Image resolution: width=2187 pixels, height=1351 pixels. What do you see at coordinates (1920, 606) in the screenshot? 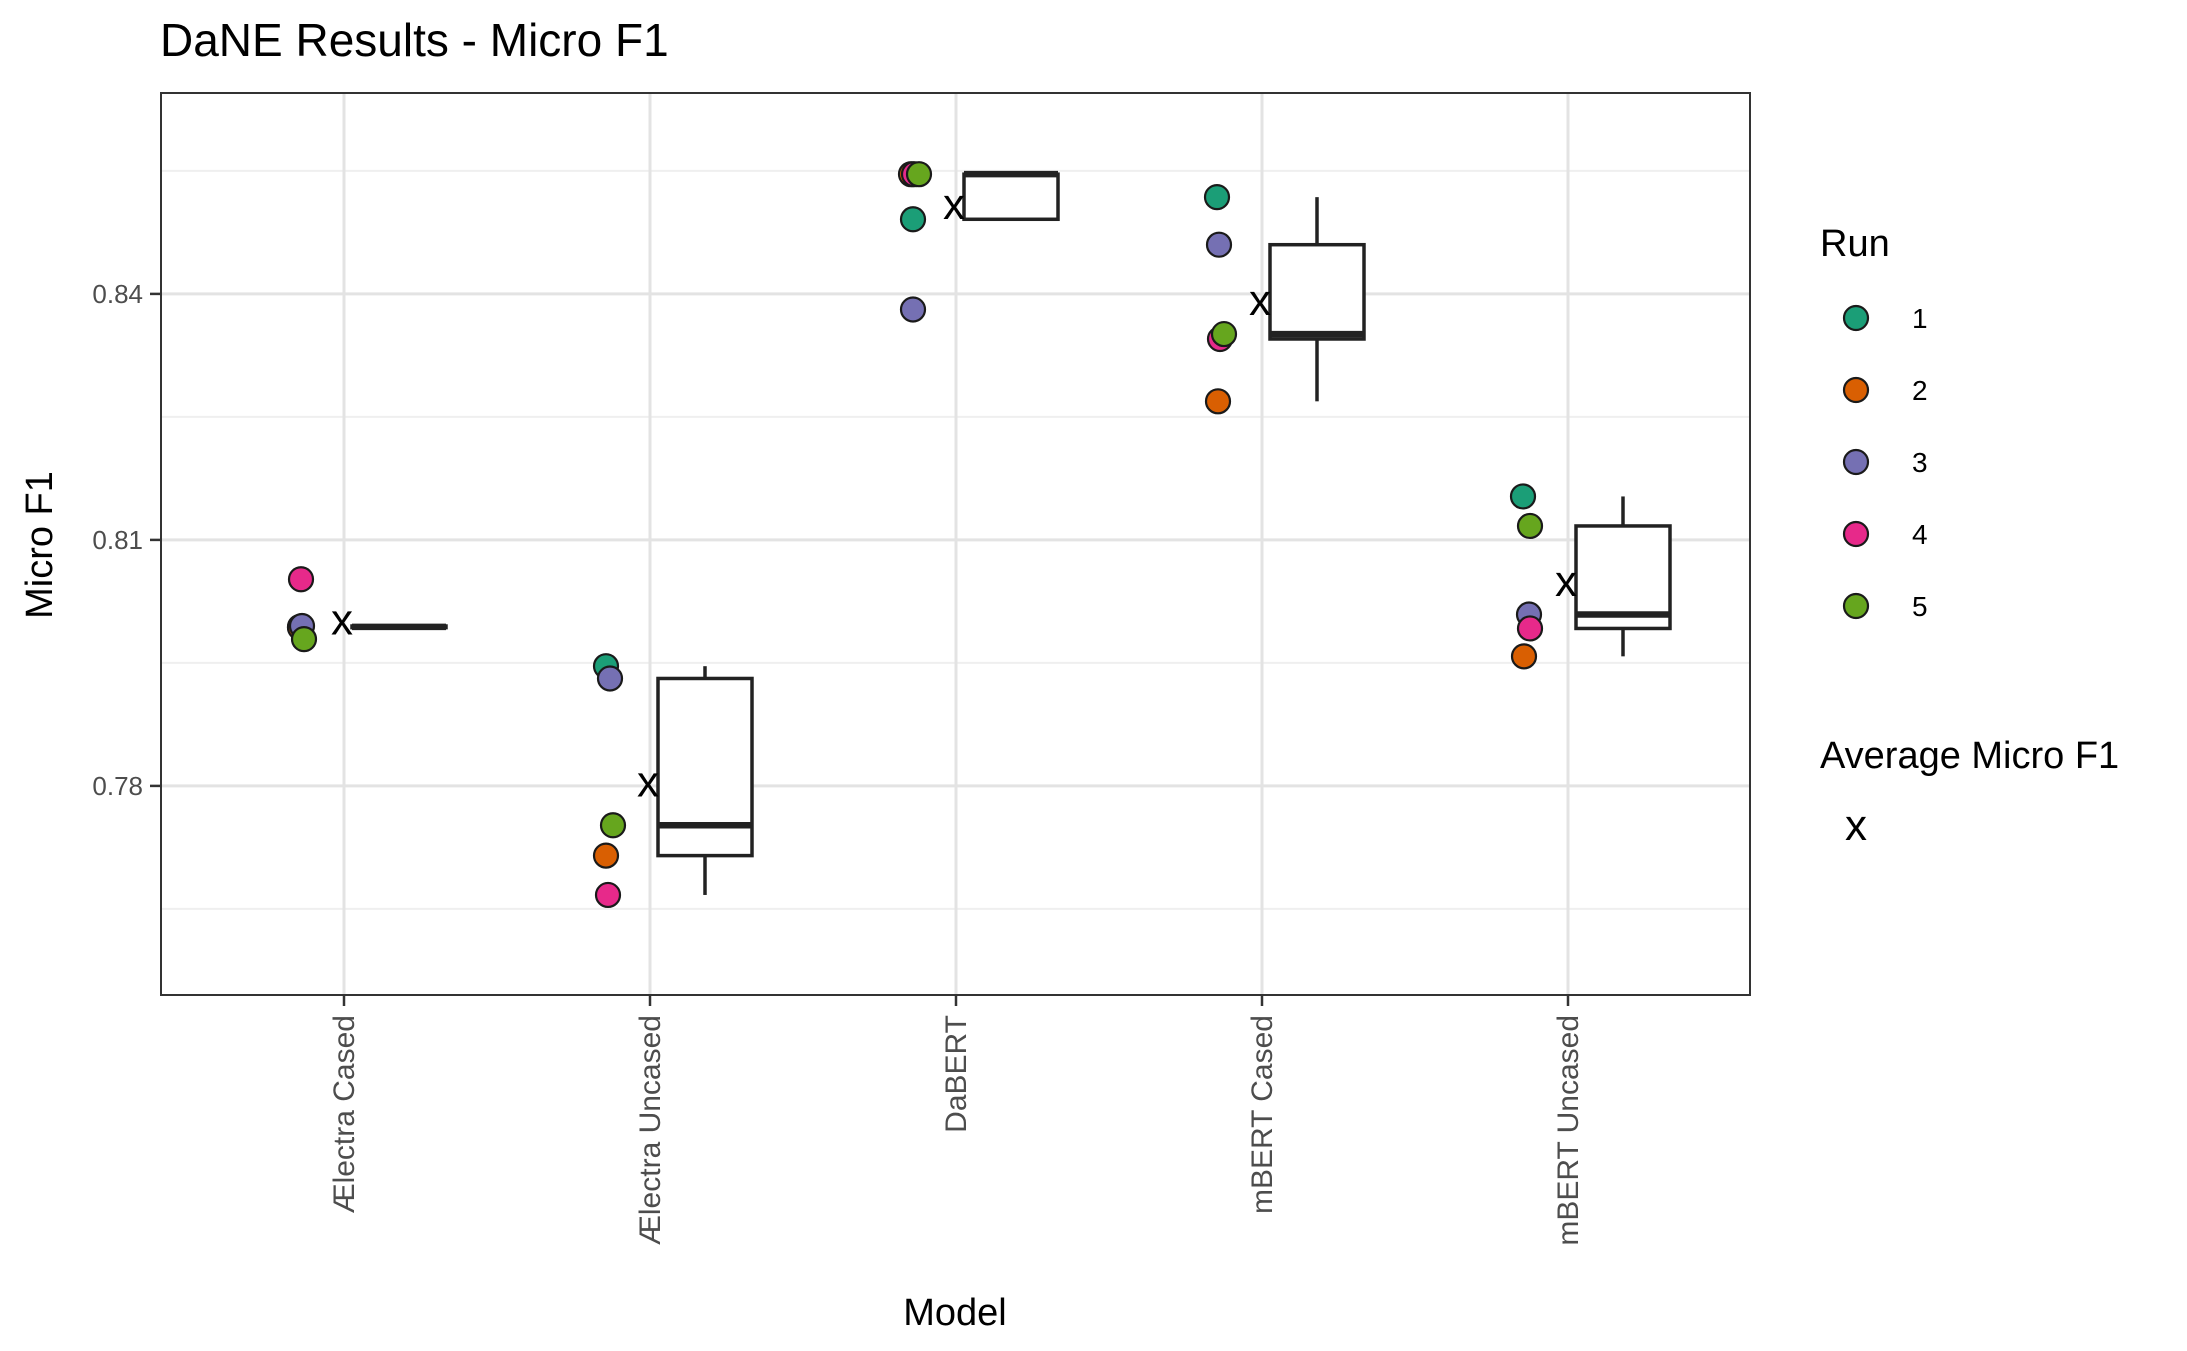
I see `legend-label: 5` at bounding box center [1920, 606].